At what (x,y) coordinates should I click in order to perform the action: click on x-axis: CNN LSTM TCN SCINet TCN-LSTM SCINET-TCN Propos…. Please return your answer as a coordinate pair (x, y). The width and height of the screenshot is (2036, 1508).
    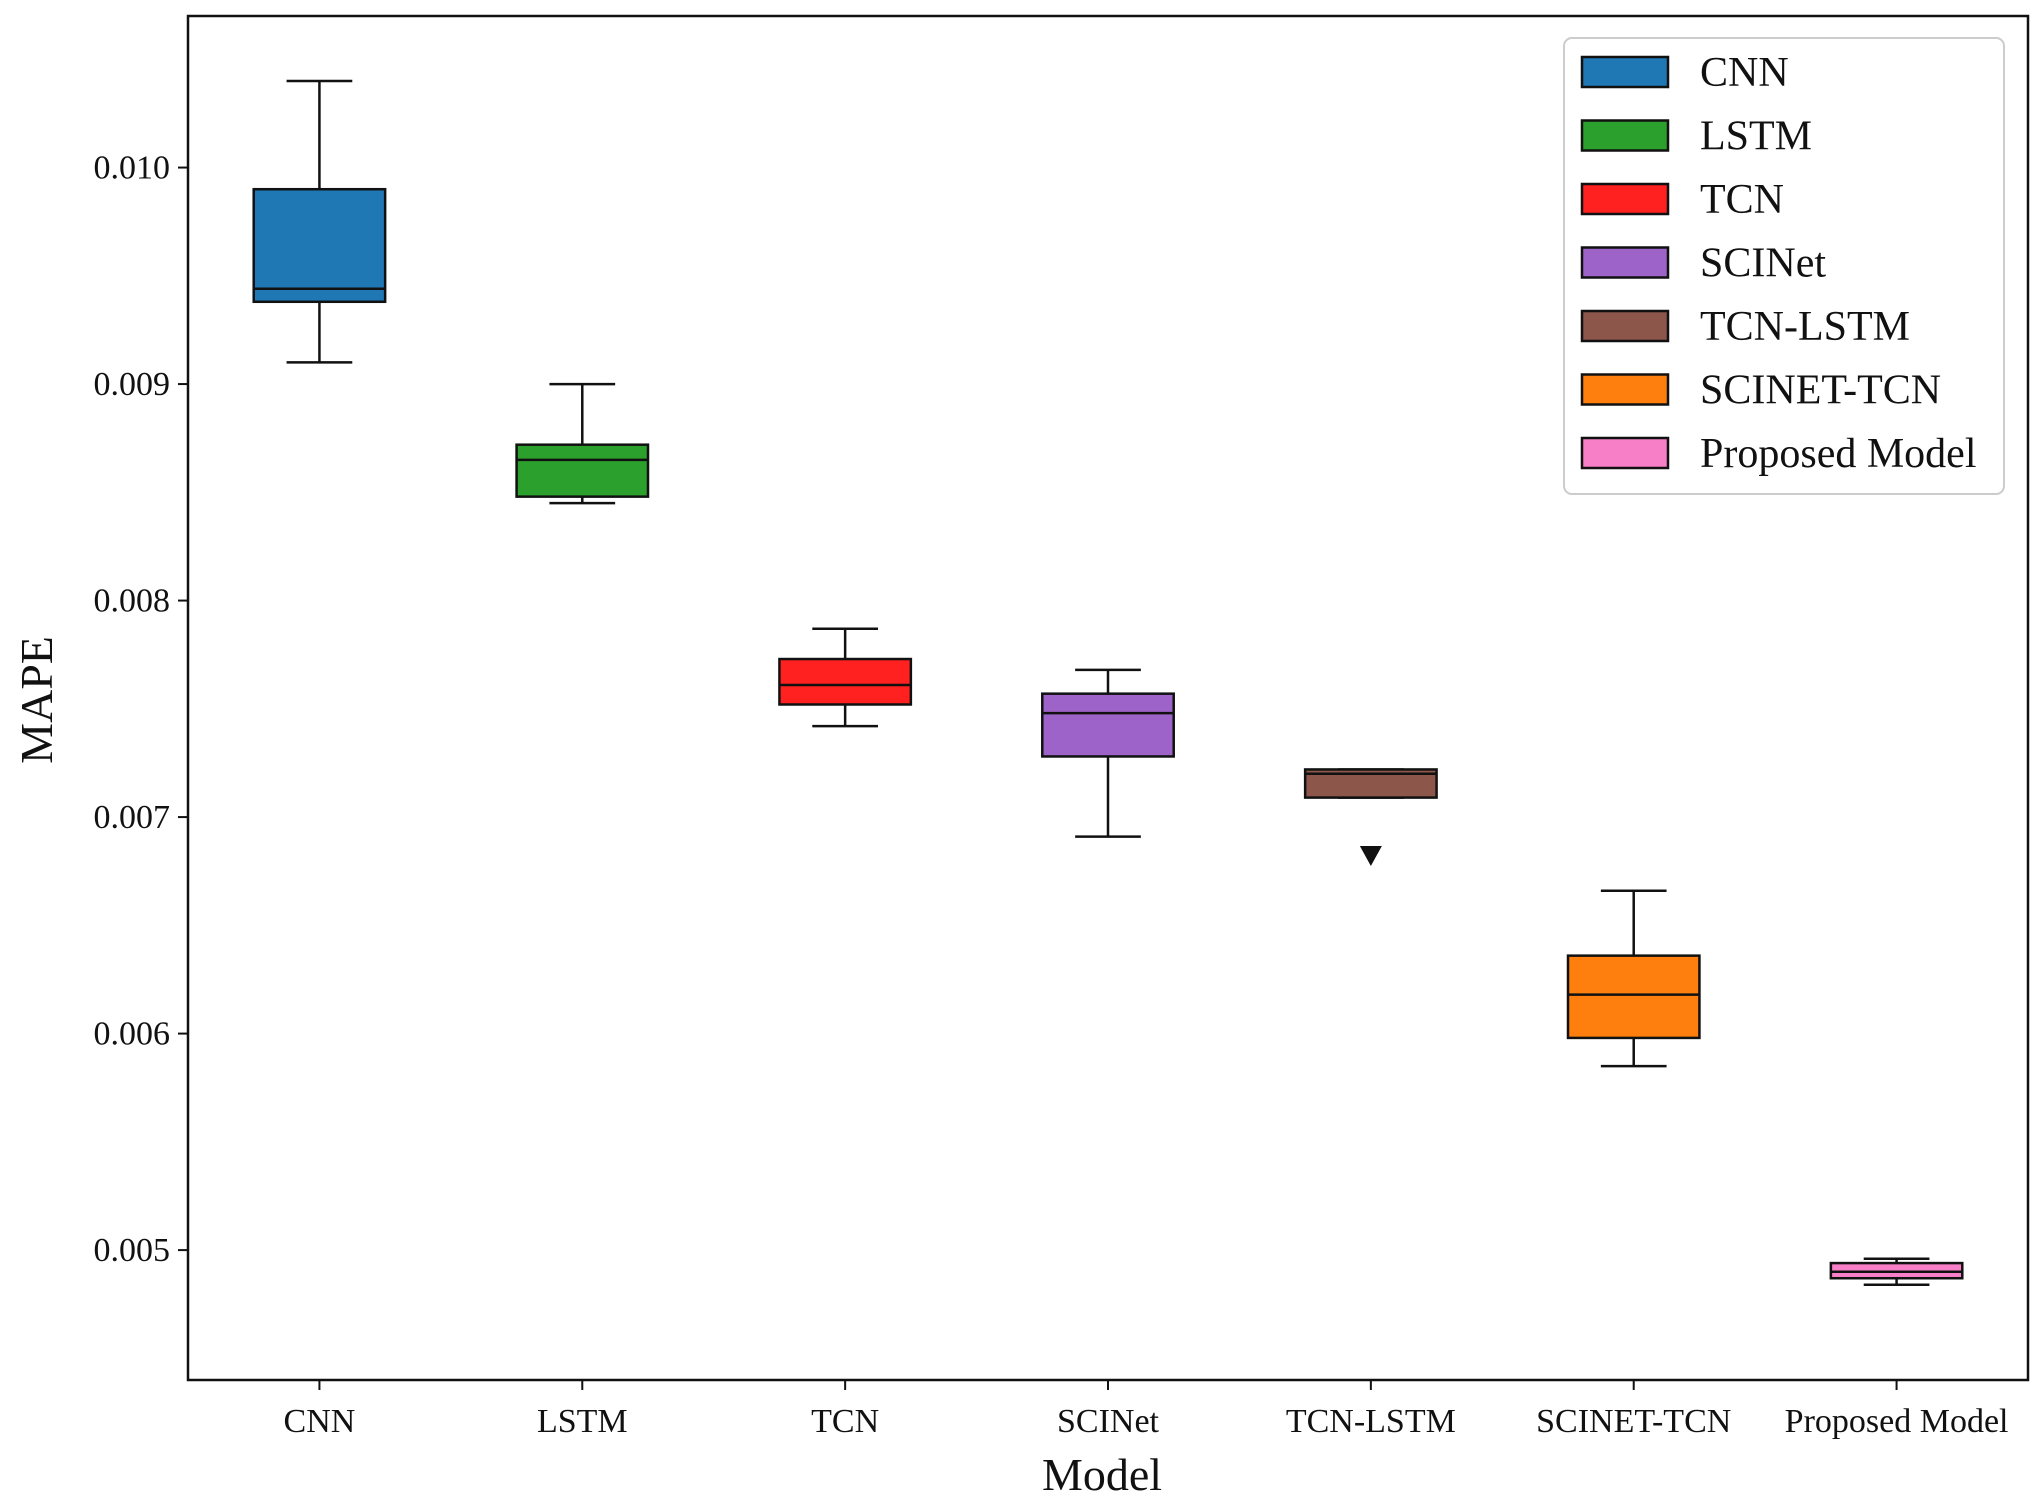
    Looking at the image, I should click on (1146, 1410).